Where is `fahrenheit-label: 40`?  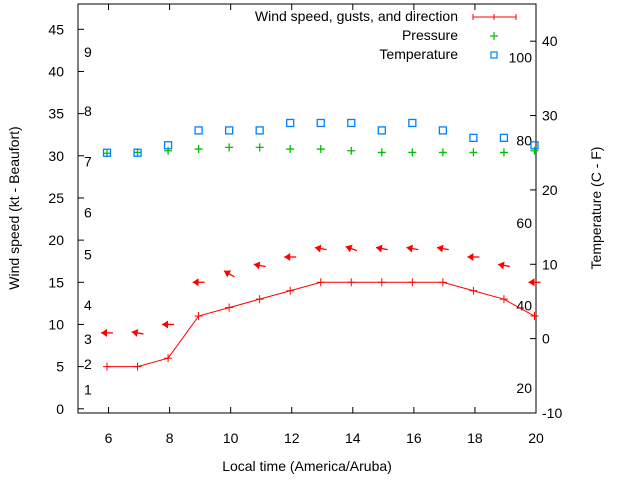 fahrenheit-label: 40 is located at coordinates (524, 306).